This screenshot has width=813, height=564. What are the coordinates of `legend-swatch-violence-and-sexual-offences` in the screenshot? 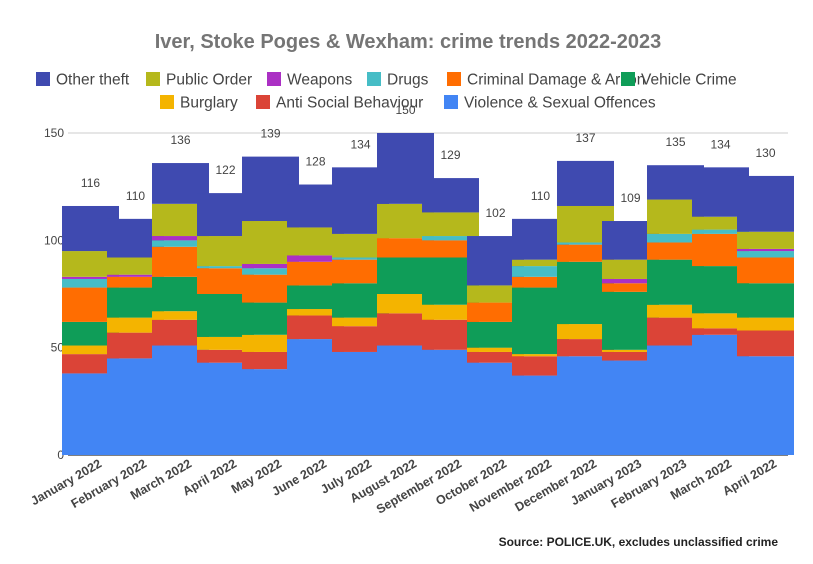 It's located at (451, 102).